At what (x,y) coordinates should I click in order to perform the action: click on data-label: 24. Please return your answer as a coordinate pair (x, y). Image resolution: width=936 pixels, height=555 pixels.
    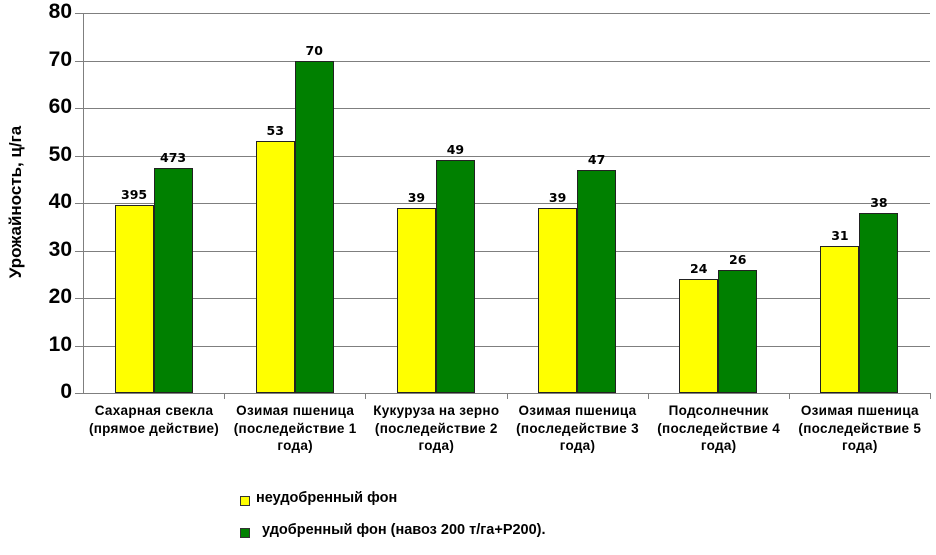
    Looking at the image, I should click on (699, 268).